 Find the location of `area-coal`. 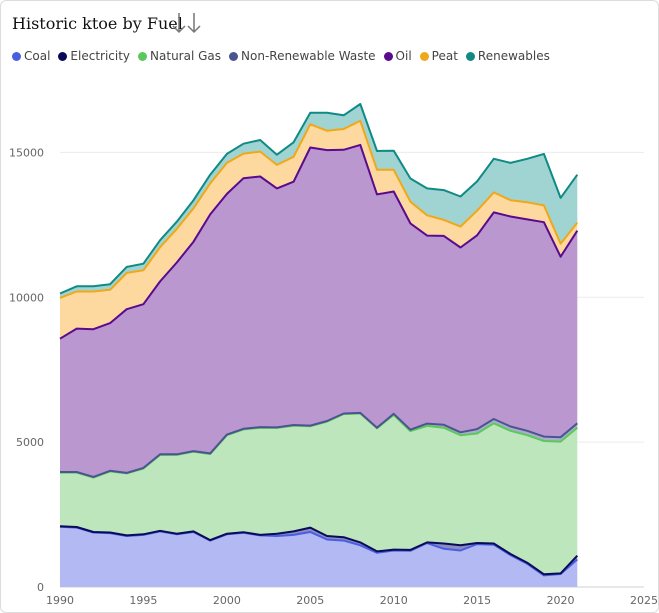

area-coal is located at coordinates (319, 556).